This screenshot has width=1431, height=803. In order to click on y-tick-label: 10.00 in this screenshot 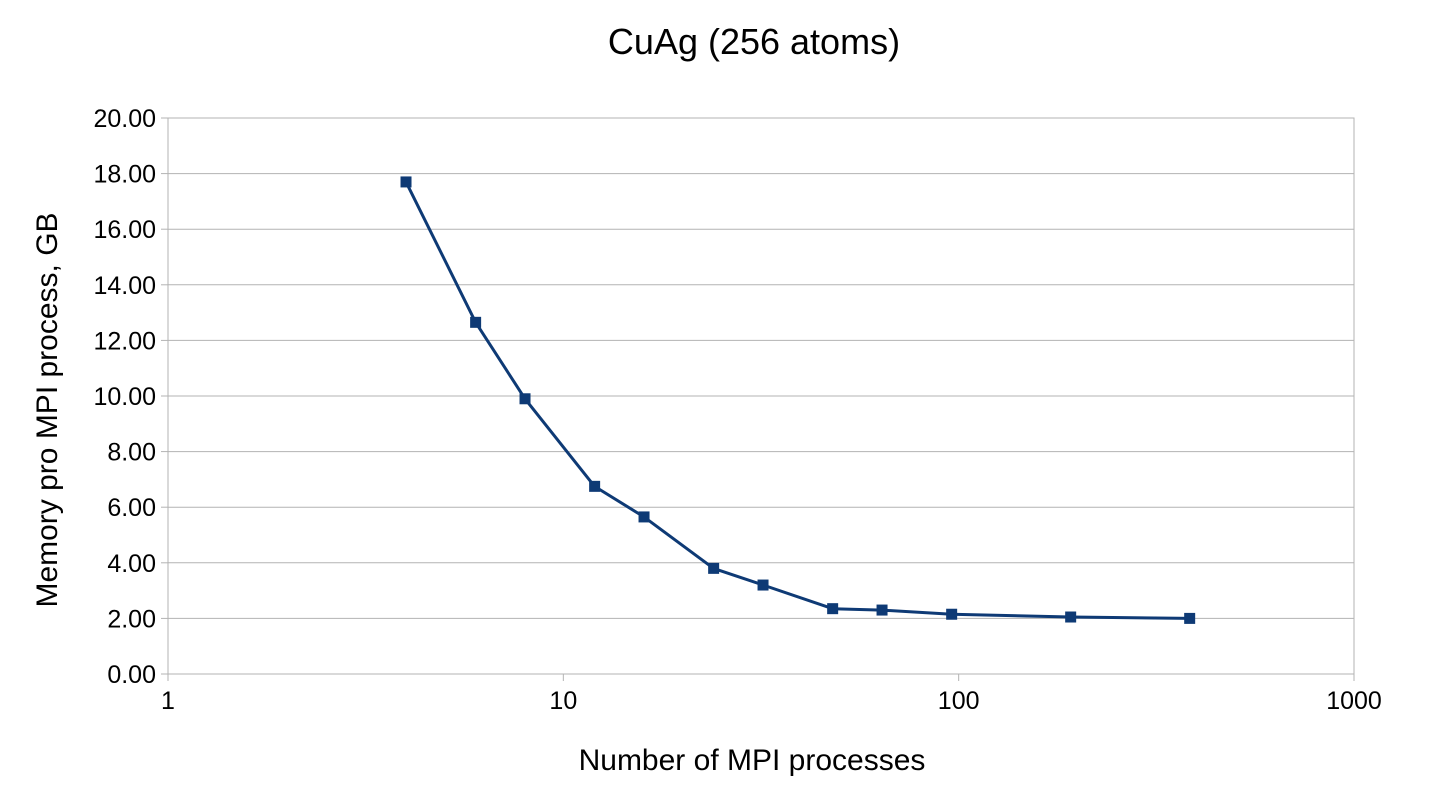, I will do `click(124, 397)`.